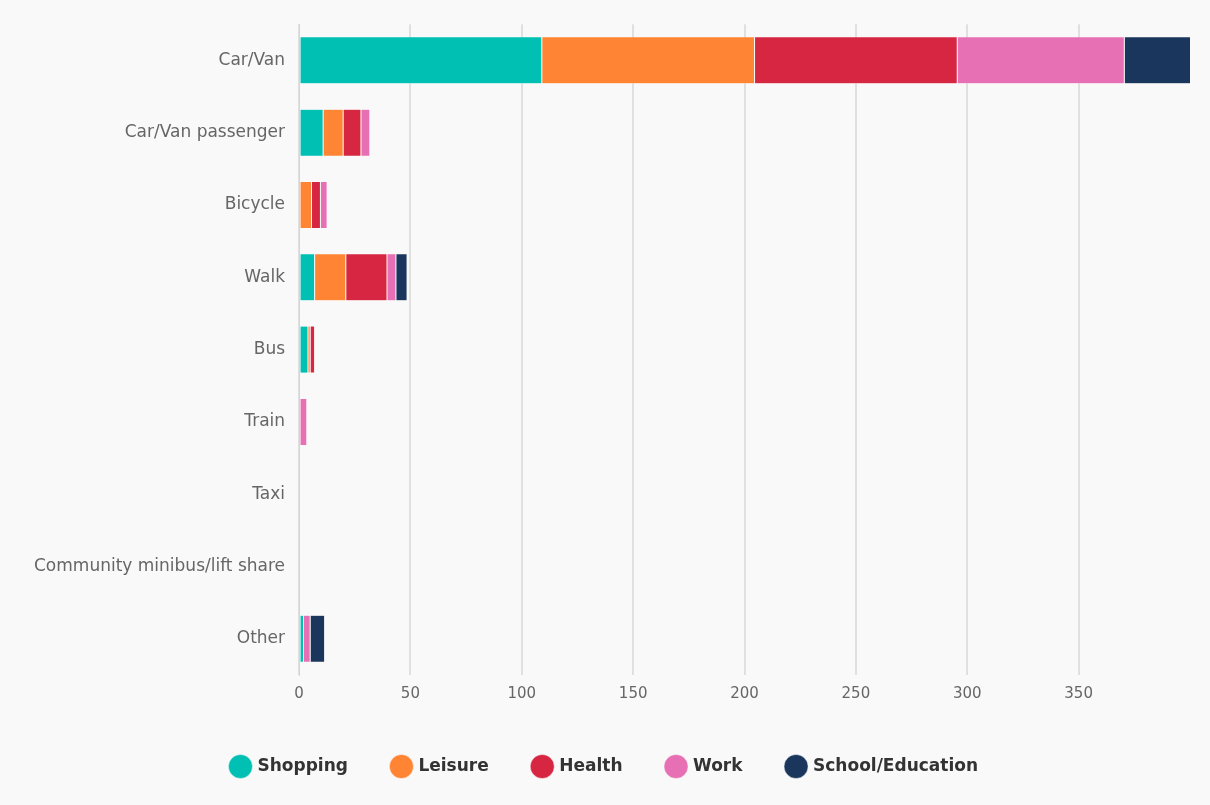  I want to click on x-tick-label: 50, so click(410, 692).